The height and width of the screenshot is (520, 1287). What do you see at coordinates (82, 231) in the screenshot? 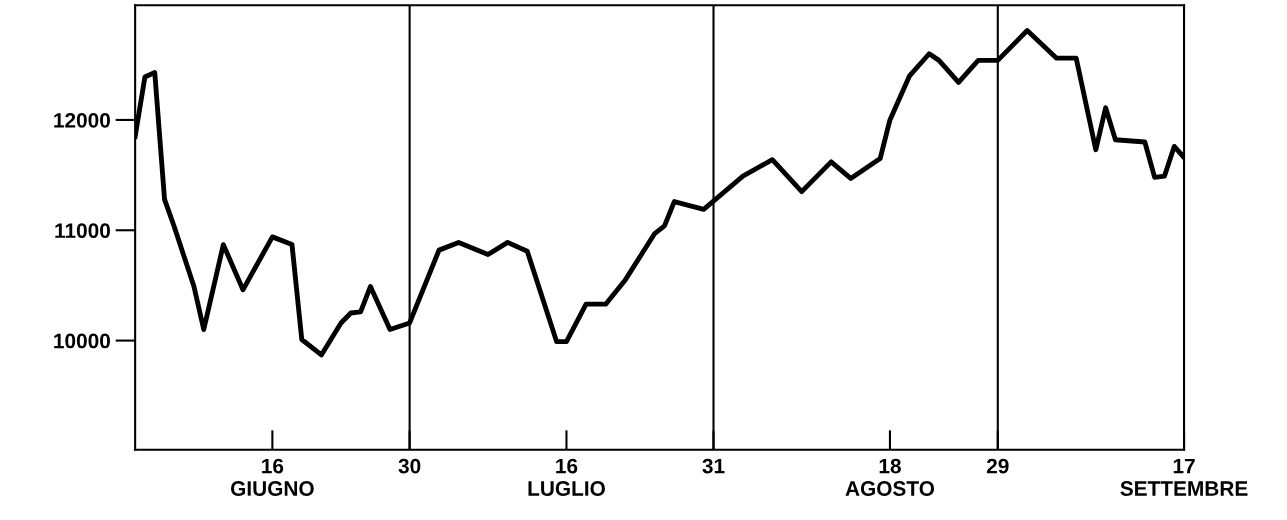
I see `y-tick-label: 11000` at bounding box center [82, 231].